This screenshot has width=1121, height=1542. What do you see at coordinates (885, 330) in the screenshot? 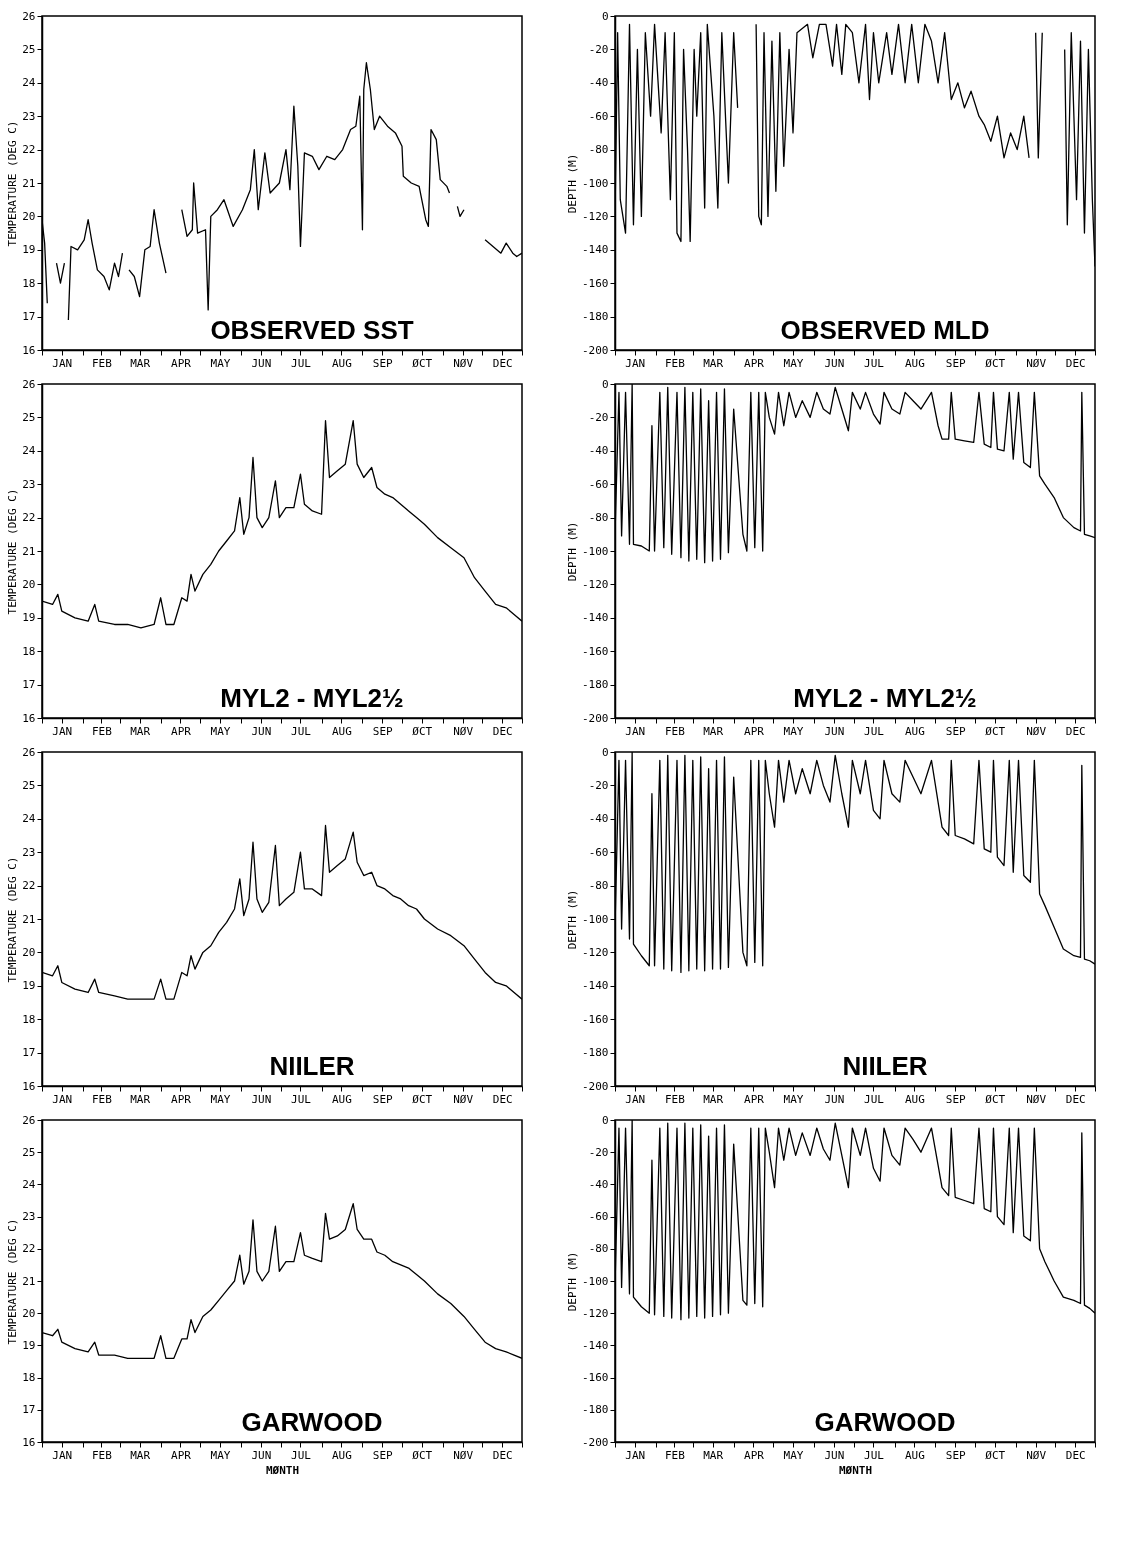
I see `text: OBSERVED MLD` at bounding box center [885, 330].